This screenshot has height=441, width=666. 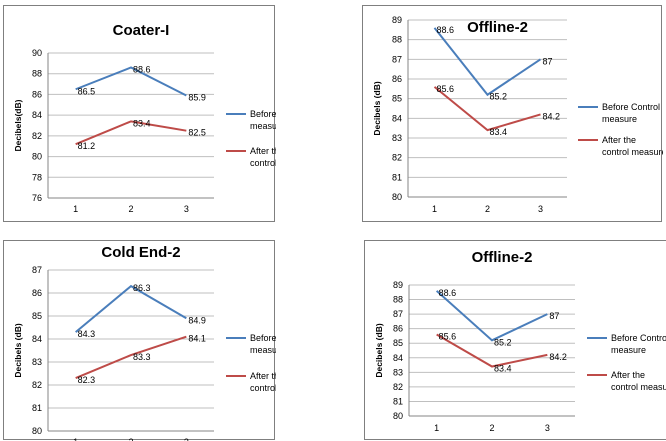 I want to click on y-tick-label: 78, so click(x=37, y=177).